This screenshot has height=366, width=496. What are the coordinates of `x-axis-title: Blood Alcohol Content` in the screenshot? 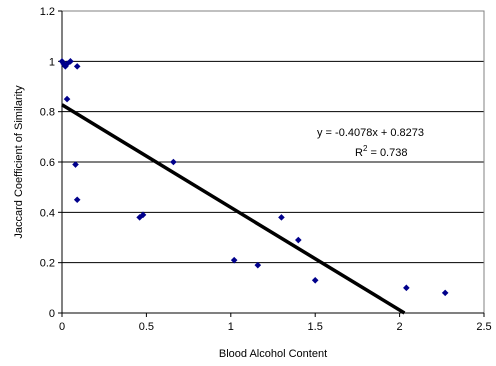 It's located at (273, 354).